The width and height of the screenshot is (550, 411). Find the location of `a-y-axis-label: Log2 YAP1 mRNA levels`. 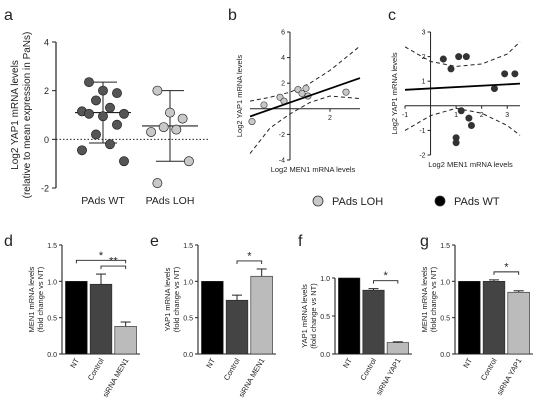

a-y-axis-label: Log2 YAP1 mRNA levels is located at coordinates (15, 115).